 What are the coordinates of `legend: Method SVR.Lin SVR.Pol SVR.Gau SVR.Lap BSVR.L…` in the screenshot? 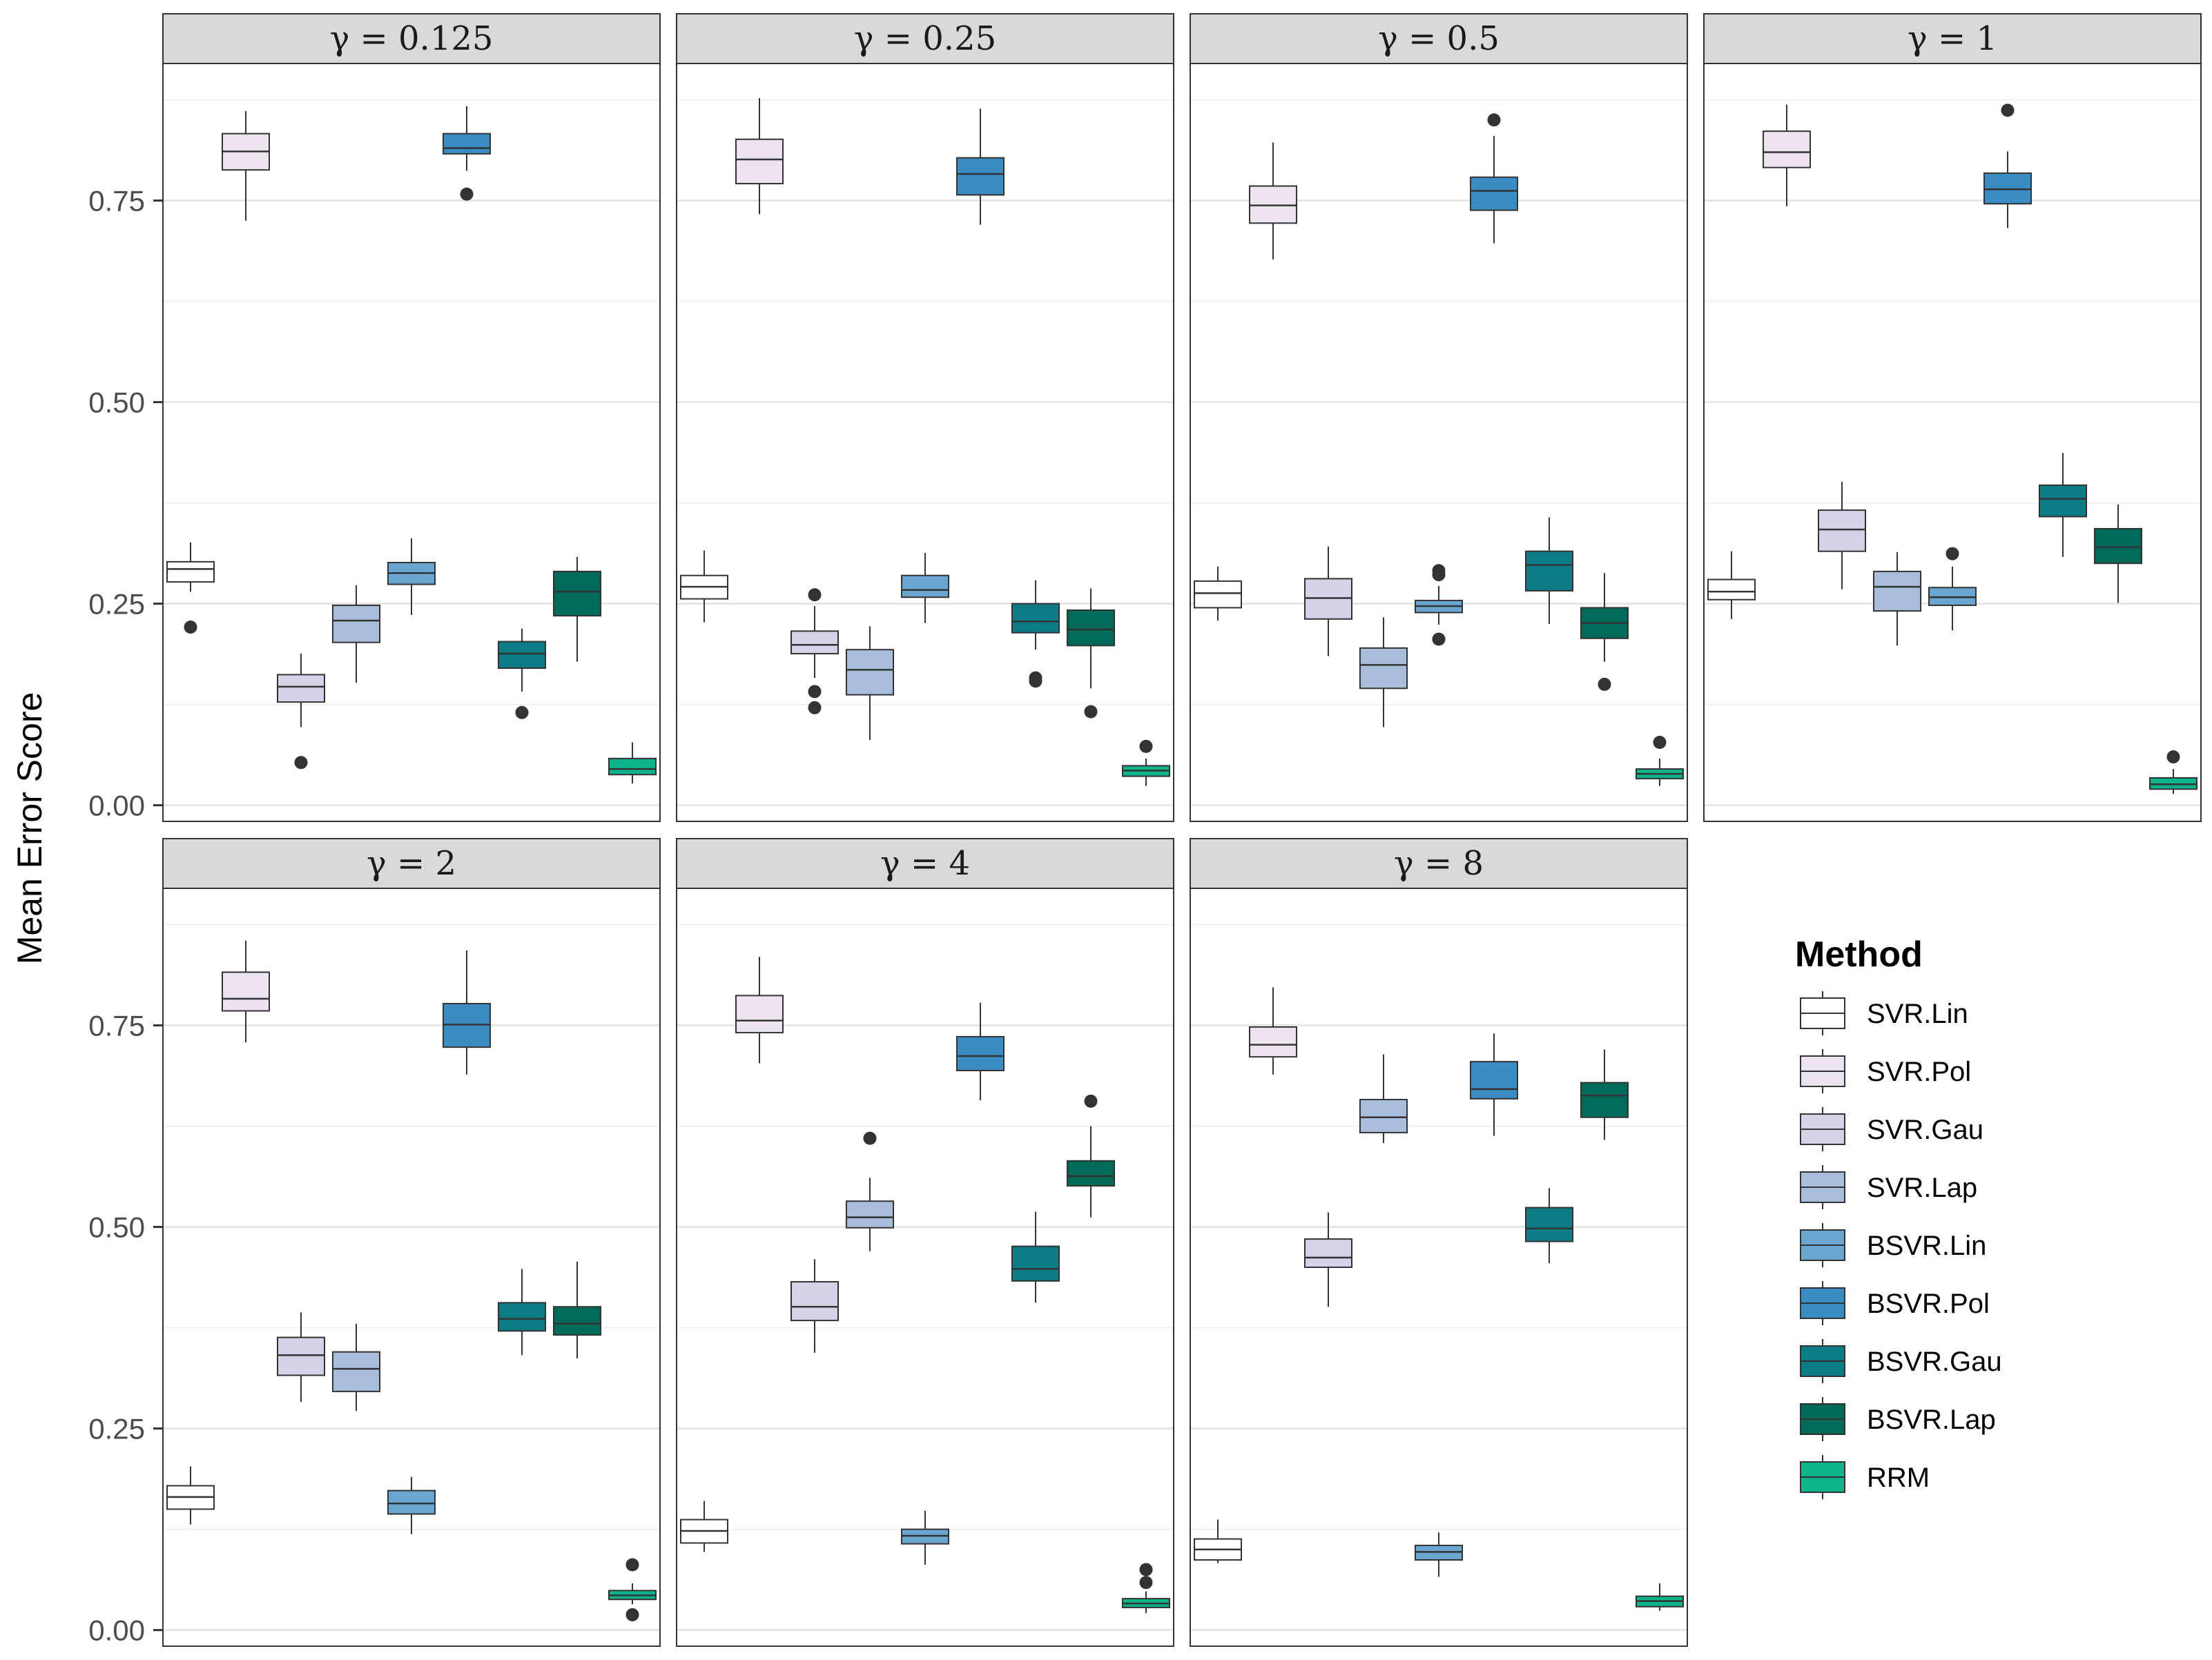 It's located at (1899, 1217).